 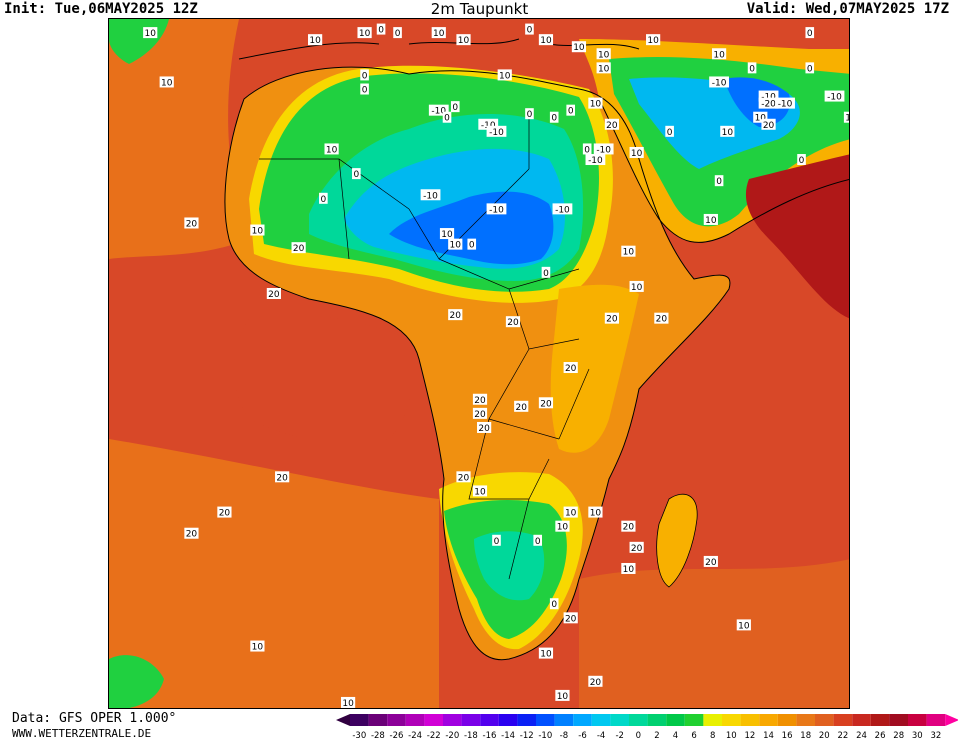 I want to click on arabia-coastline, so click(x=723, y=170).